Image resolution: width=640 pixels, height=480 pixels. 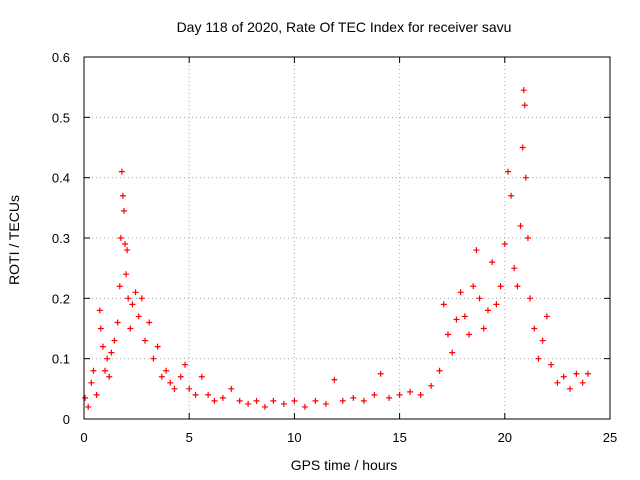 What do you see at coordinates (61, 359) in the screenshot?
I see `y-tick-label: 0.1` at bounding box center [61, 359].